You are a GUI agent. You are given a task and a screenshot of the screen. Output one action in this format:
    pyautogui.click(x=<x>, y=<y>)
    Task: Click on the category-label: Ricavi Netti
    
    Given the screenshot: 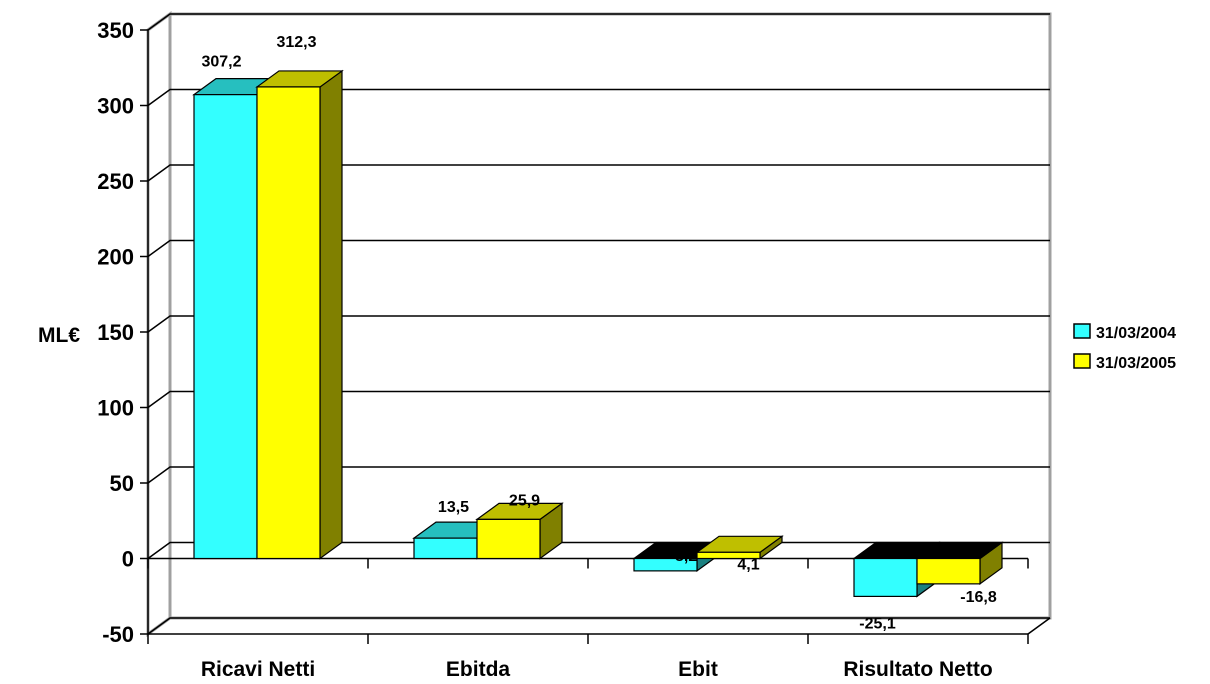 What is the action you would take?
    pyautogui.click(x=258, y=669)
    